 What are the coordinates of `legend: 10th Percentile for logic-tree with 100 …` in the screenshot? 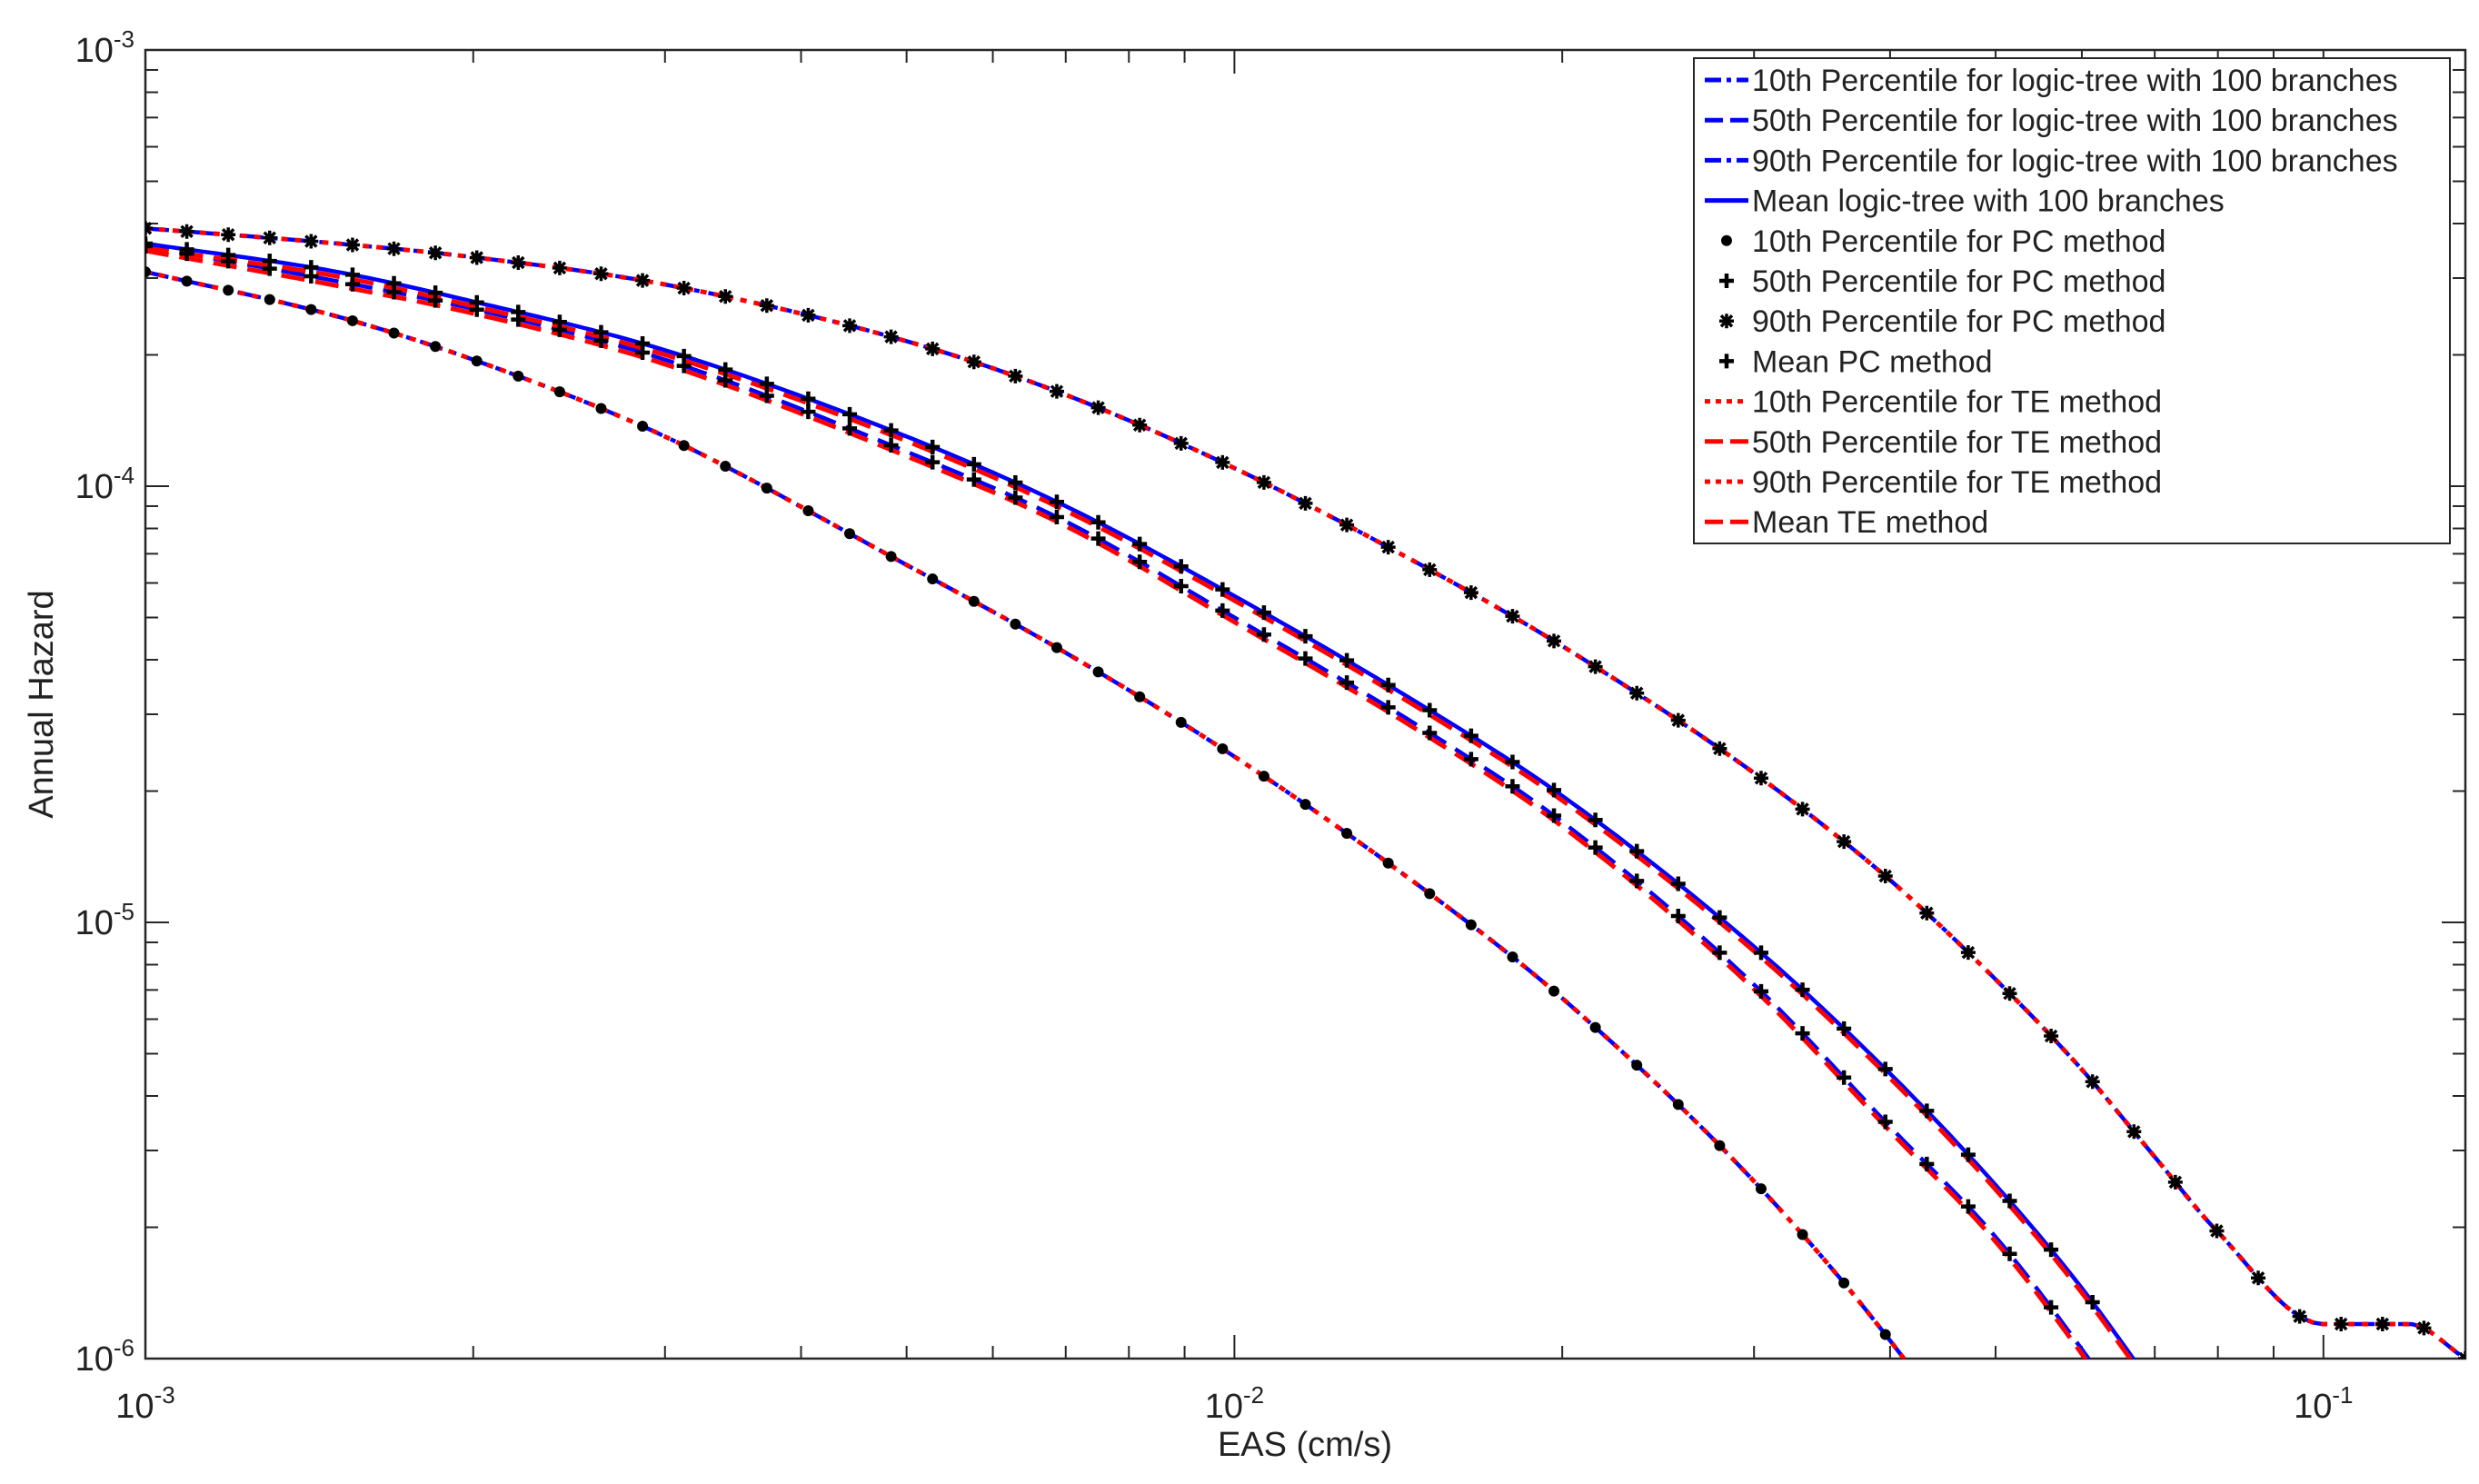 It's located at (2072, 300).